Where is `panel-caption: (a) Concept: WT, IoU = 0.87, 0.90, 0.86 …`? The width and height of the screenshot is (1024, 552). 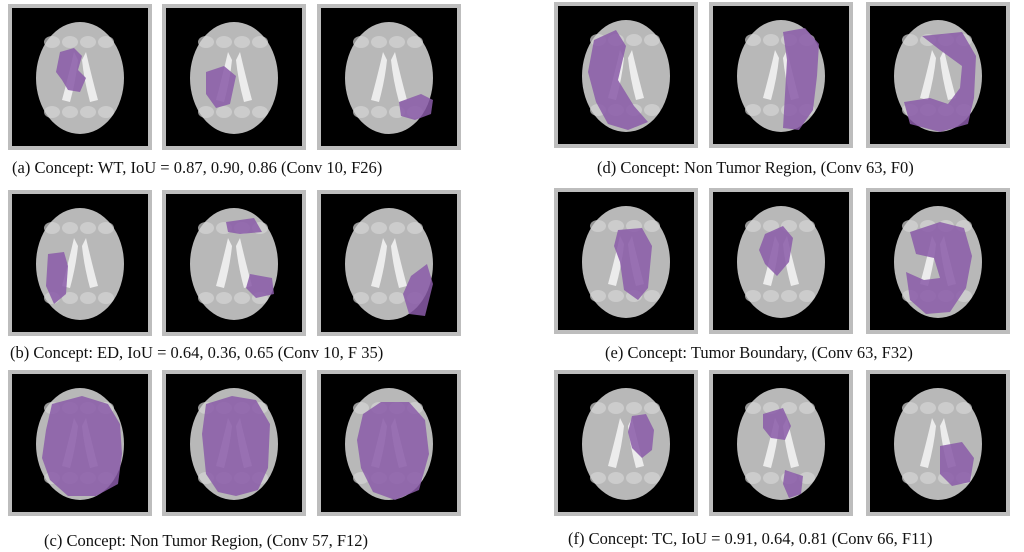 panel-caption: (a) Concept: WT, IoU = 0.87, 0.90, 0.86 … is located at coordinates (197, 167).